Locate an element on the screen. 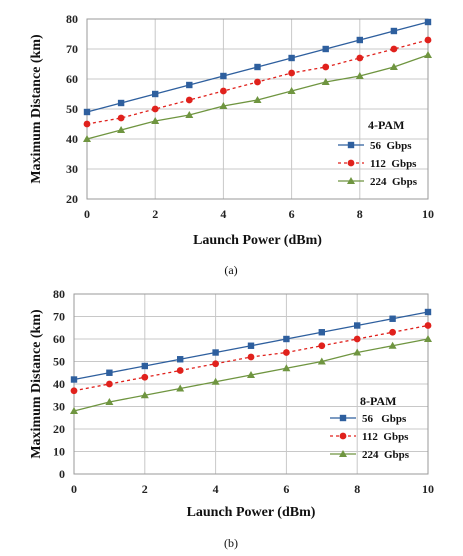  y-tick-label: 30 is located at coordinates (72, 169).